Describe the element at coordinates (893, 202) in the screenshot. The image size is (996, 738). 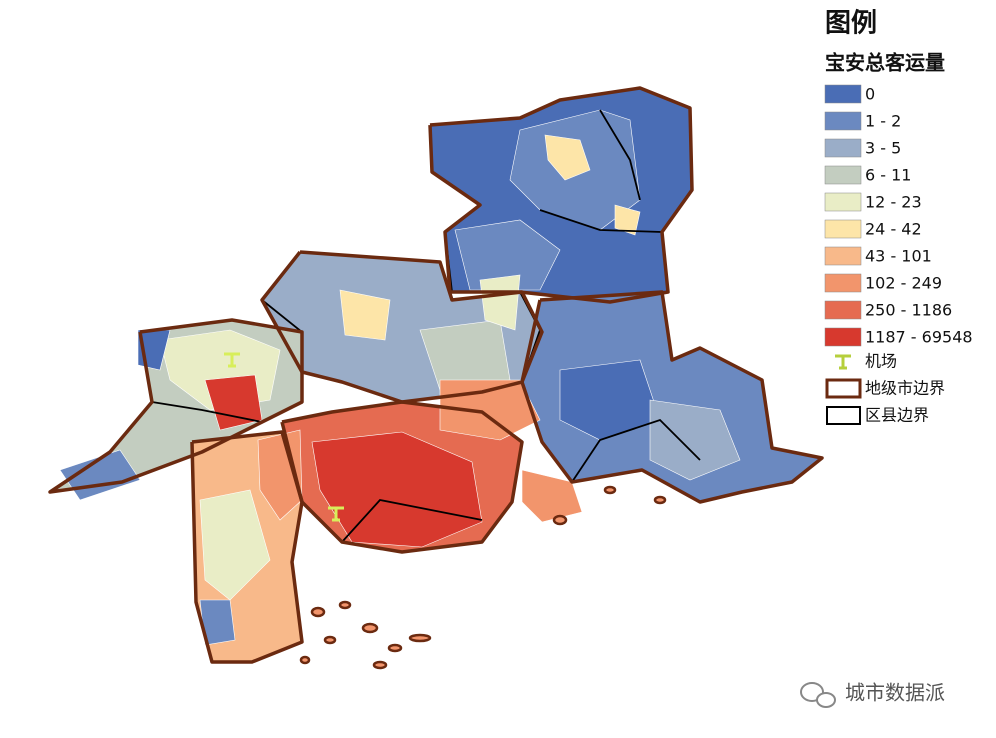
I see `legend-label: 12 - 23` at that location.